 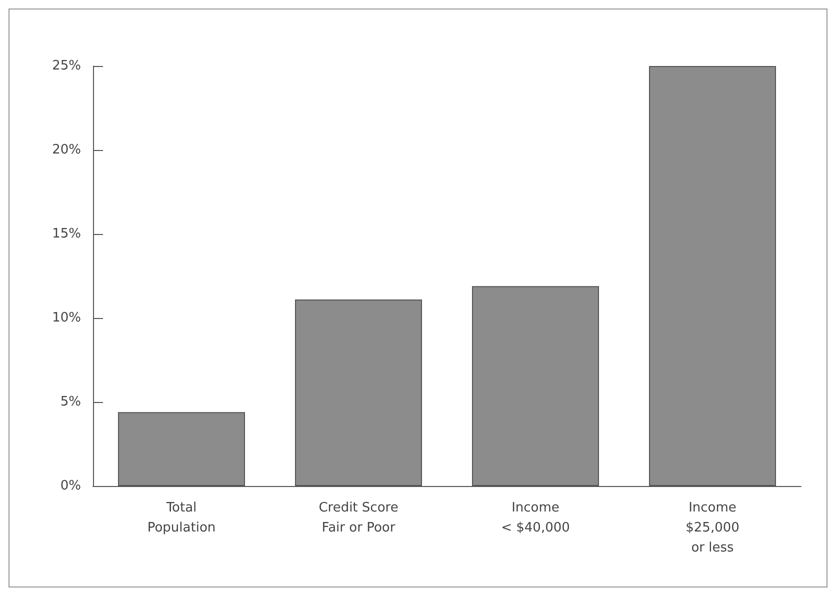 I want to click on x-tick-label: Income < $40,000, so click(x=535, y=518).